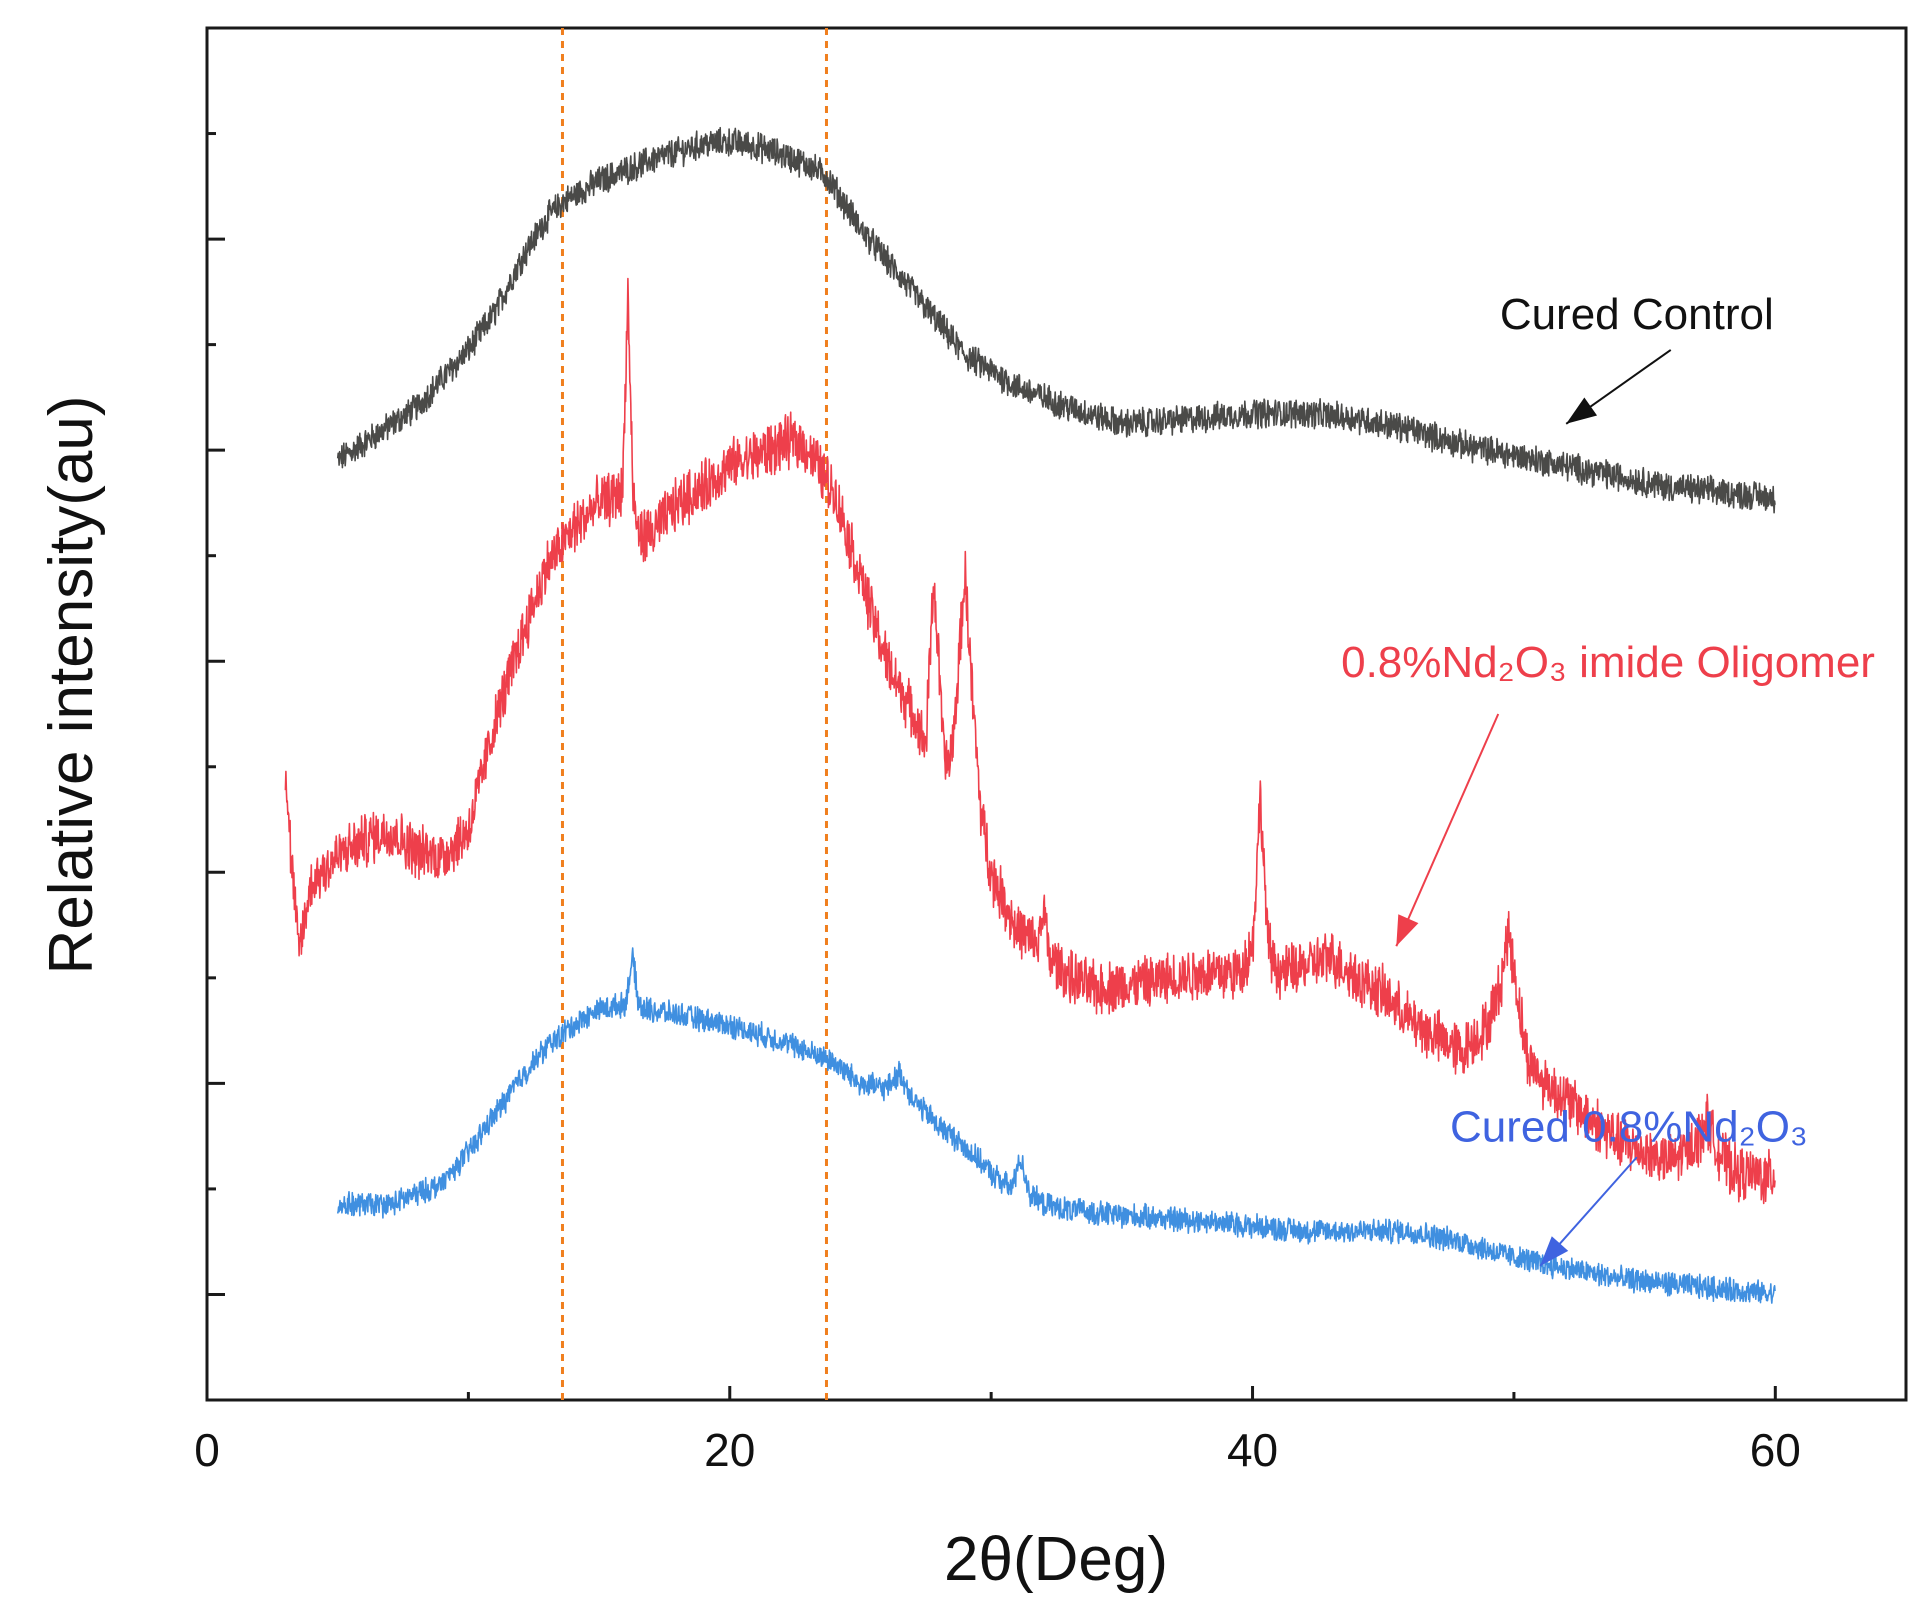 This screenshot has width=1928, height=1619. Describe the element at coordinates (1252, 1450) in the screenshot. I see `x-tick-label: 40` at that location.